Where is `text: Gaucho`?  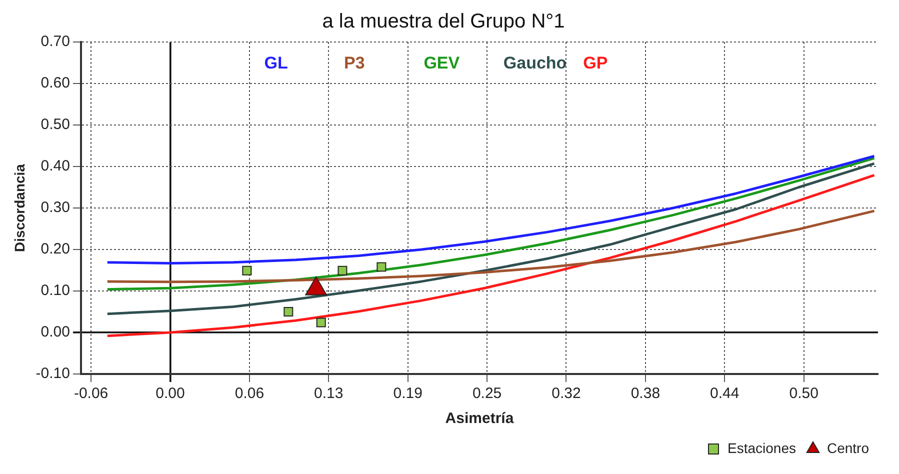
text: Gaucho is located at coordinates (535, 63).